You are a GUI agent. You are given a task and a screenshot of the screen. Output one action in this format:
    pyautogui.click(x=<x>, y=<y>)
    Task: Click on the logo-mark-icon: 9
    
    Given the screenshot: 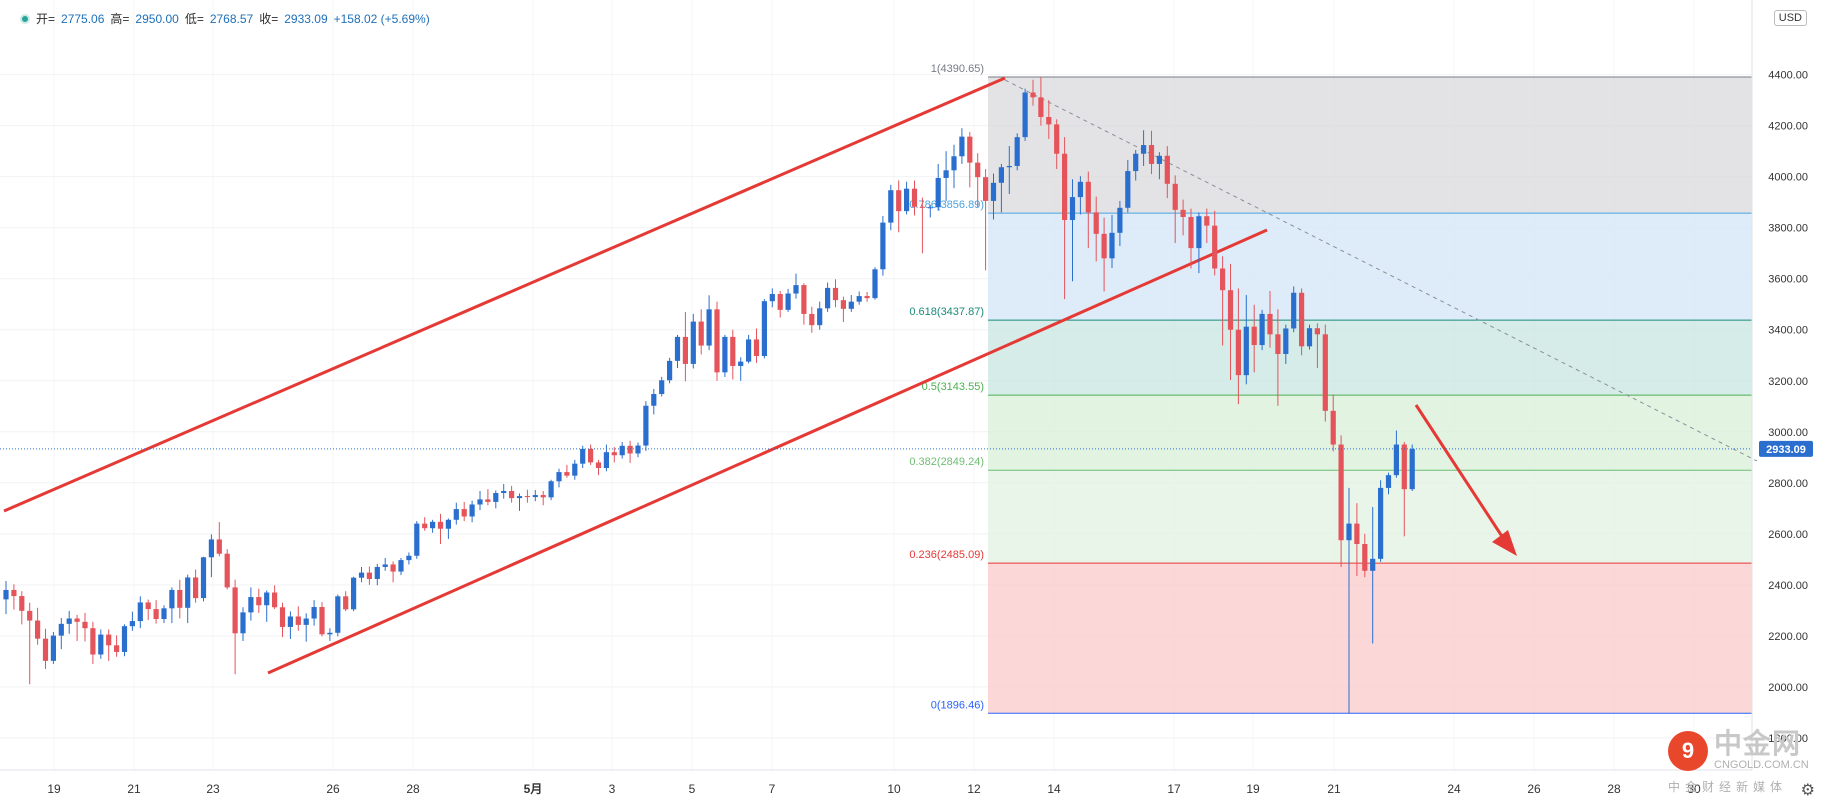 What is the action you would take?
    pyautogui.click(x=1688, y=750)
    